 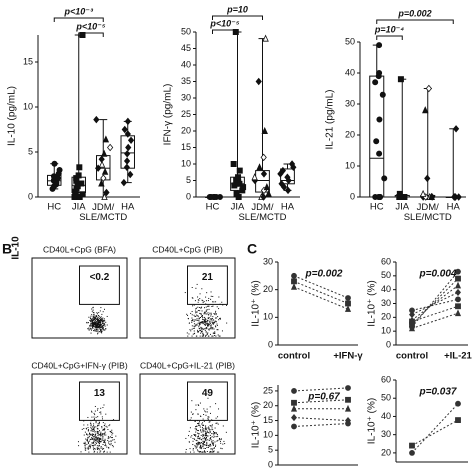 I want to click on y-tick-label: 45, so click(x=186, y=48).